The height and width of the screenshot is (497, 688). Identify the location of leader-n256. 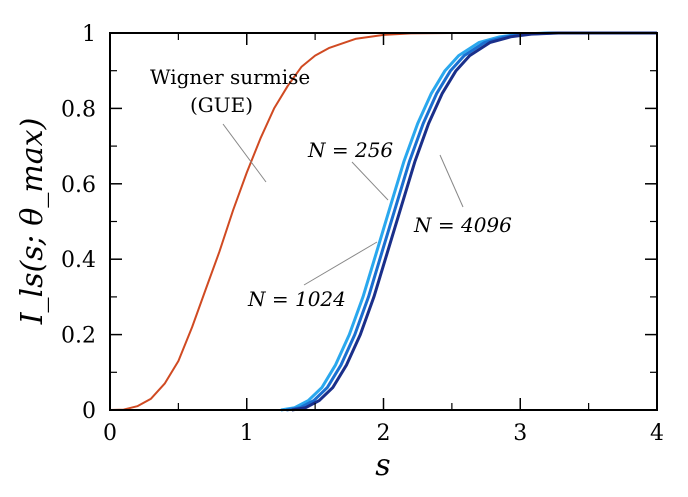
(370, 181).